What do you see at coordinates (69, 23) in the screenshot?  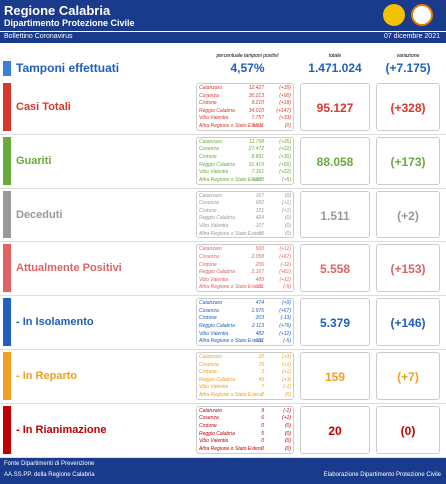 I see `subtitle: Dipartimento Protezione Civile` at bounding box center [69, 23].